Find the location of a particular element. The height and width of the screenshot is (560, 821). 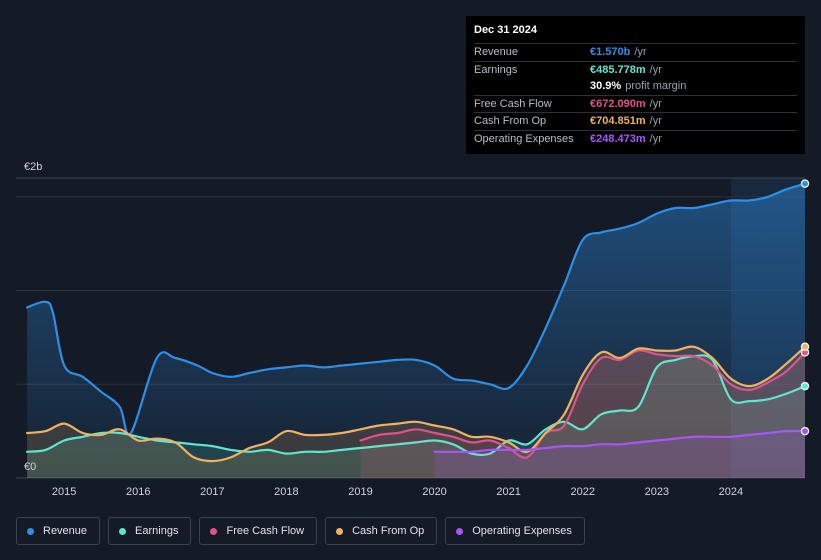

revenue-end-point is located at coordinates (805, 183).